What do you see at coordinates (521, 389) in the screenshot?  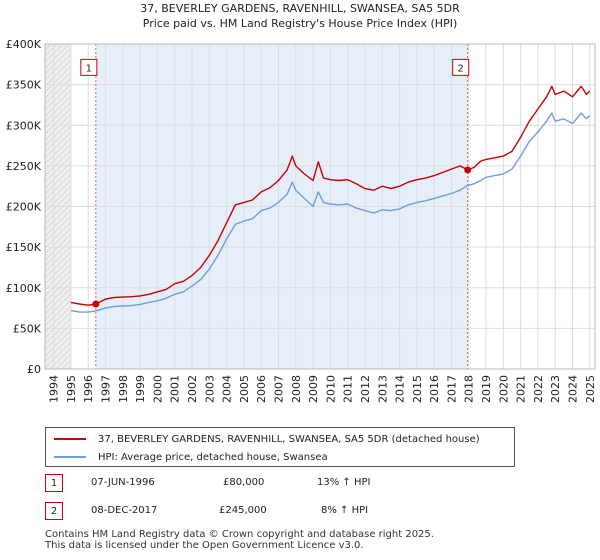 I see `x-tick-label: 2021` at bounding box center [521, 389].